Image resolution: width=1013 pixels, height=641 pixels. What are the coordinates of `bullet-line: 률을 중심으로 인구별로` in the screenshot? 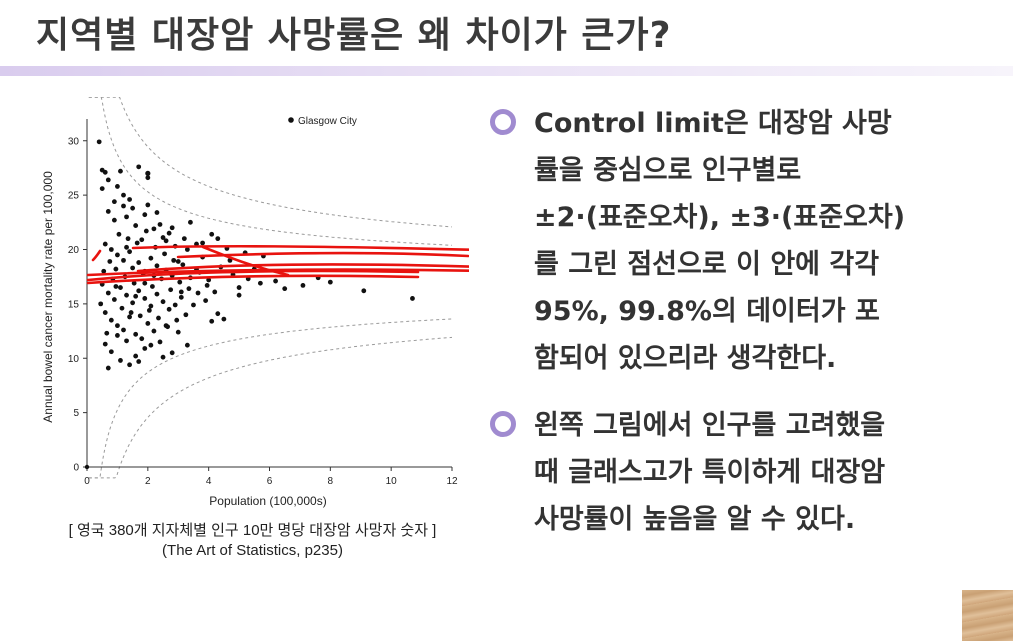 It's located at (668, 170).